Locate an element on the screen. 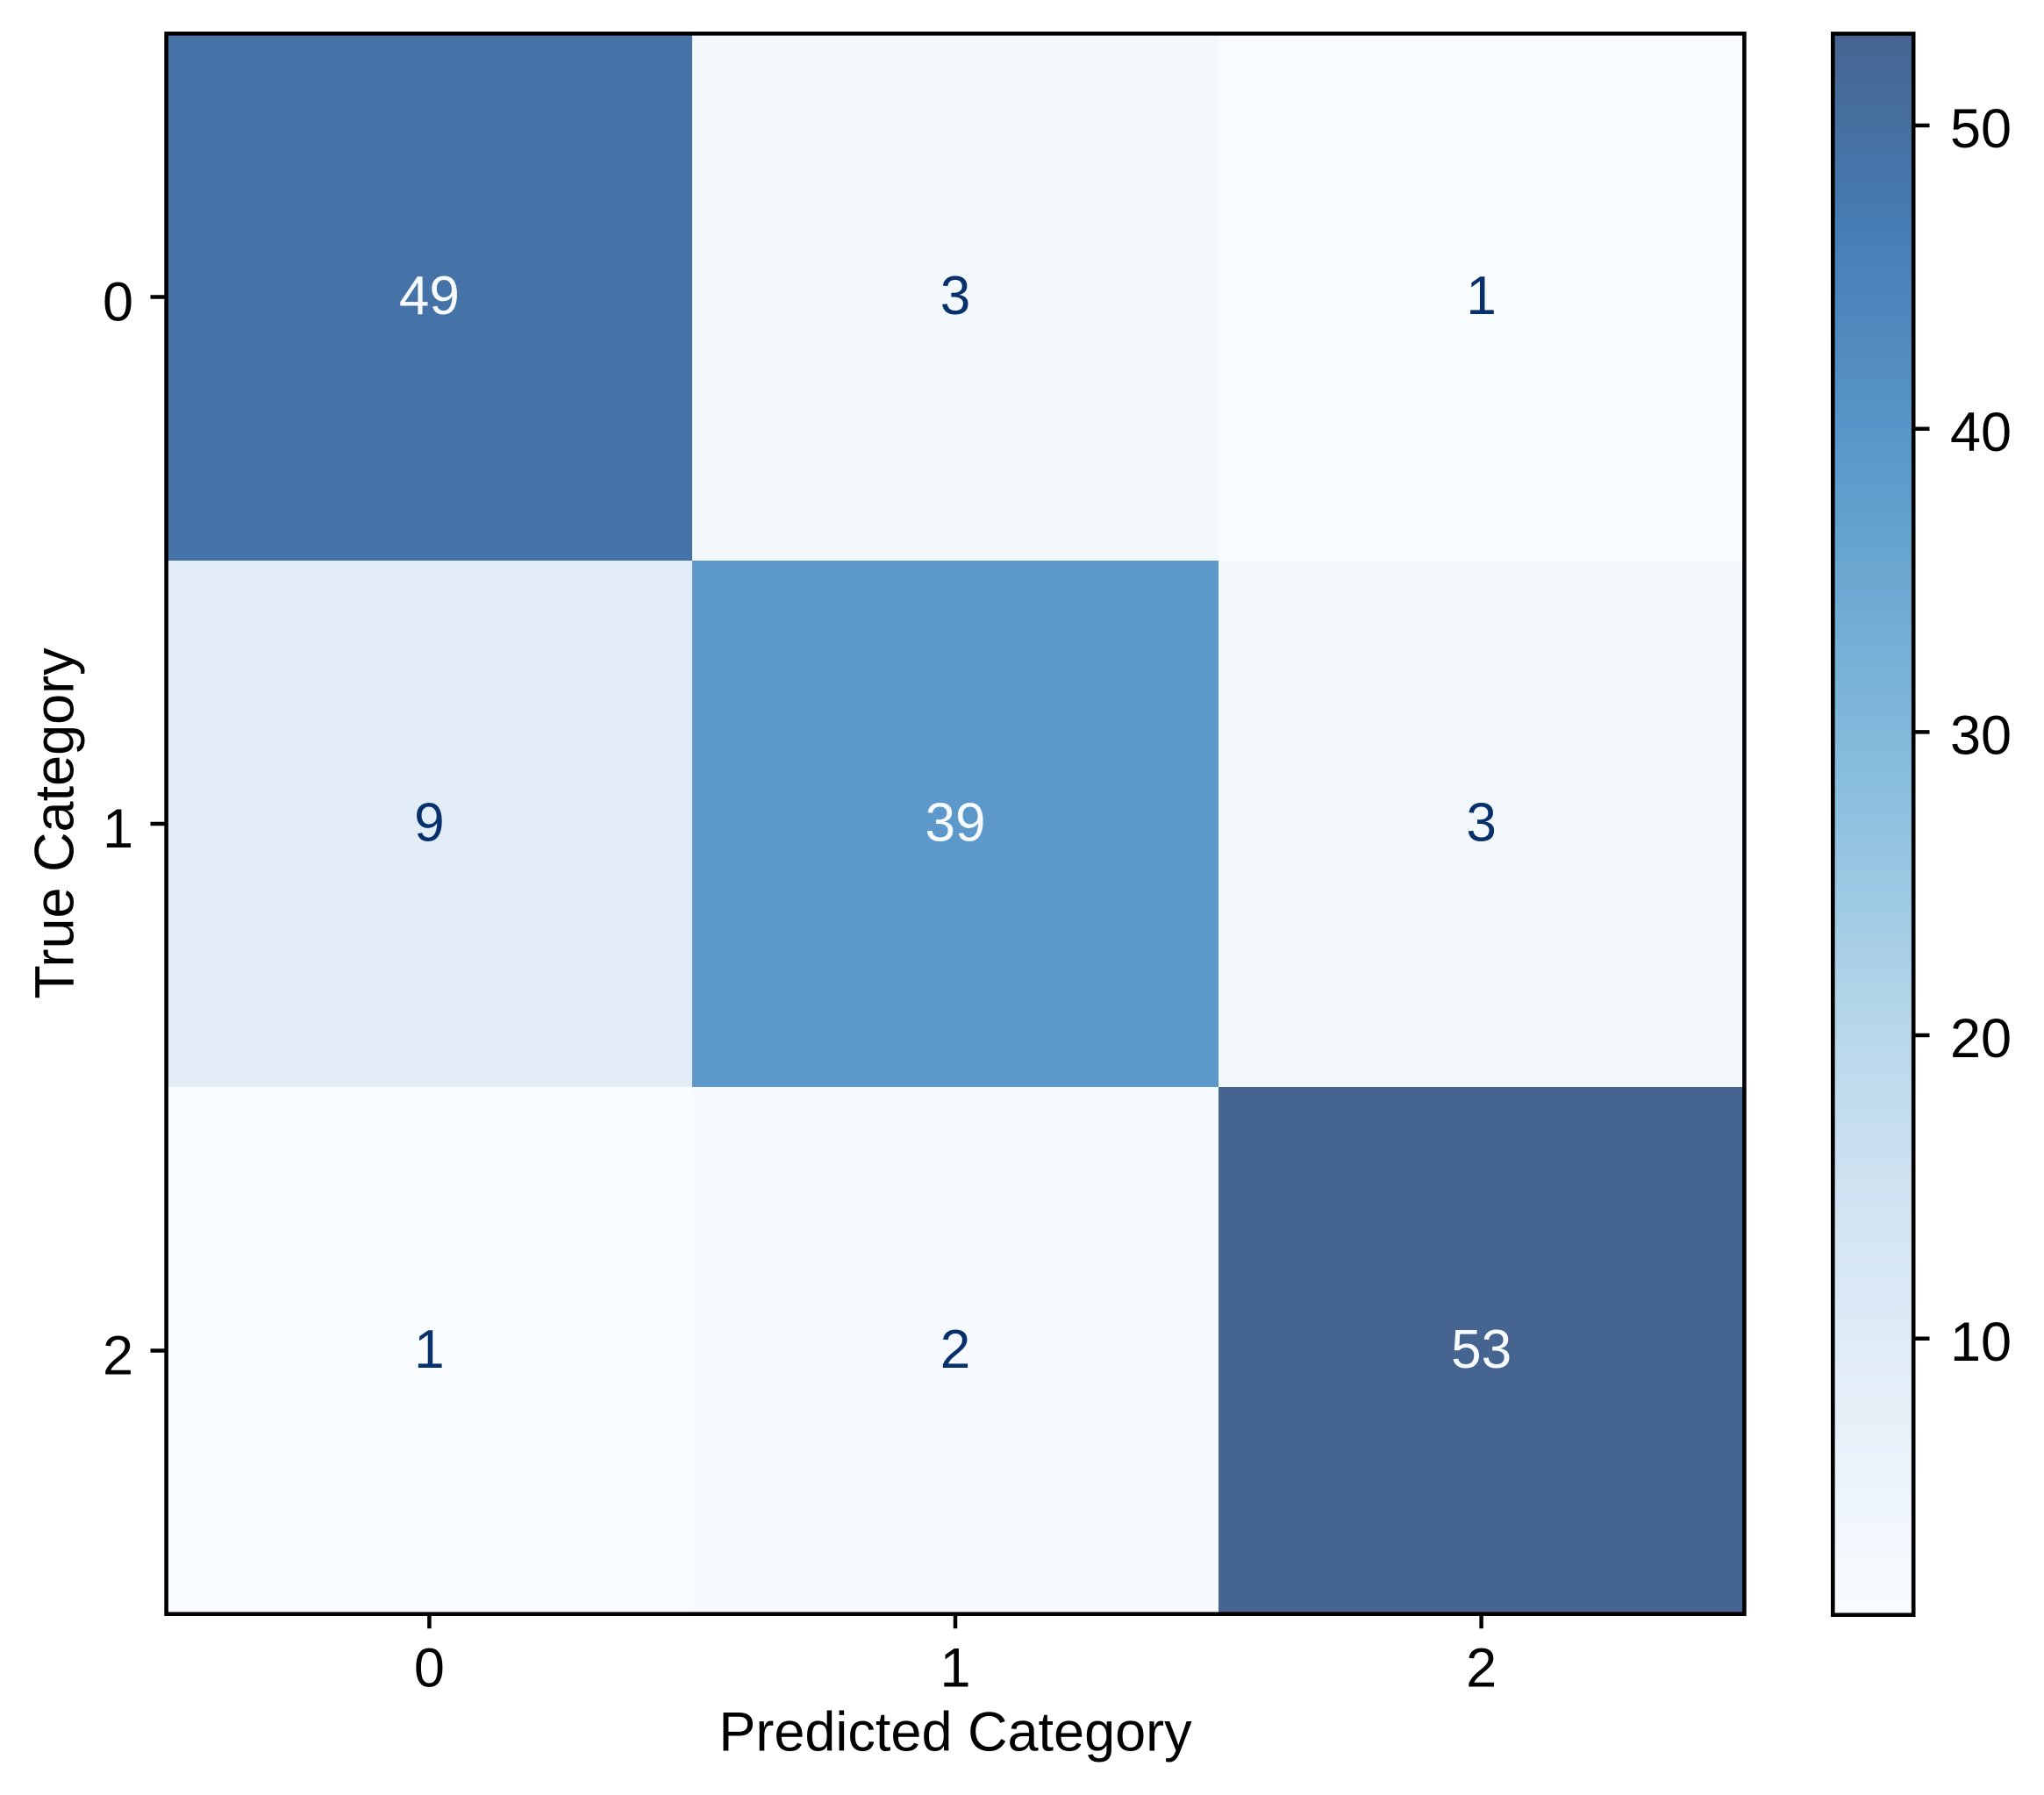  svg-text: 53 is located at coordinates (1482, 1349).